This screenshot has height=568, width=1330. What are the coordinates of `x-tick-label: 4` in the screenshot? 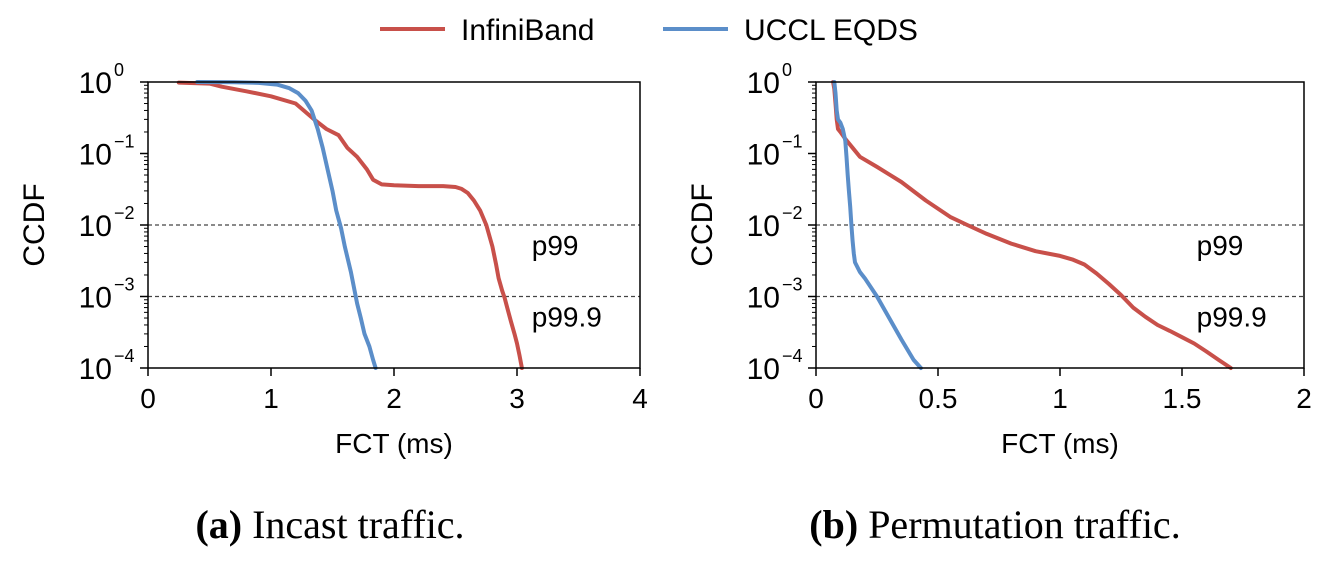 It's located at (640, 398).